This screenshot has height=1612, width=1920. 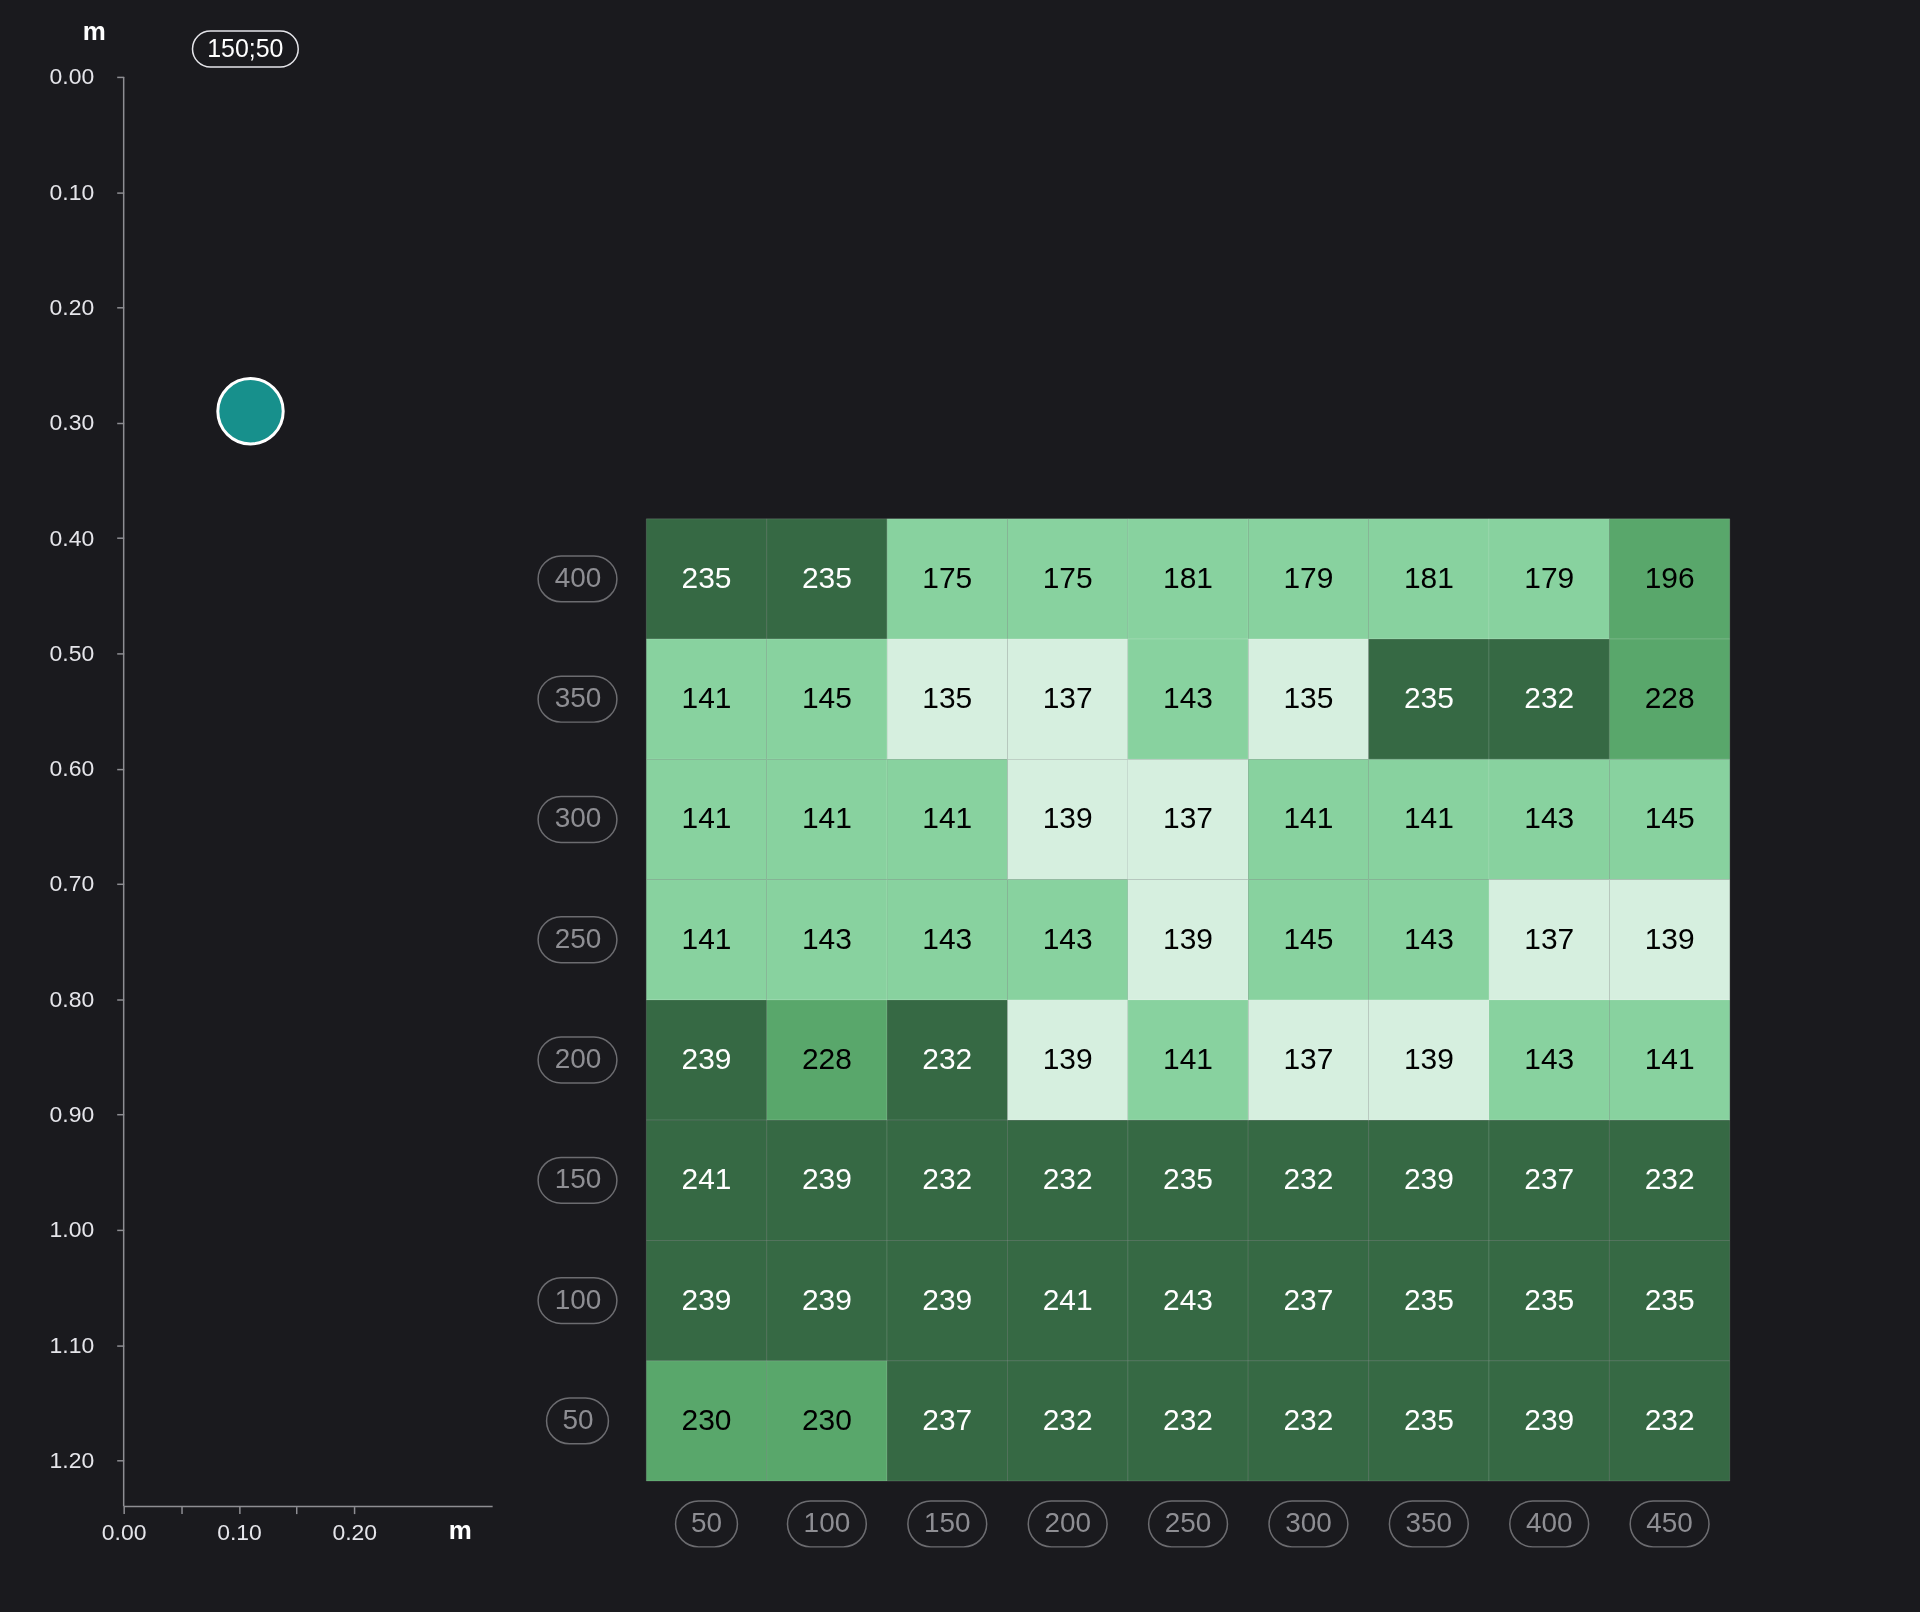 I want to click on y-tick-label: 0.20, so click(x=72, y=306).